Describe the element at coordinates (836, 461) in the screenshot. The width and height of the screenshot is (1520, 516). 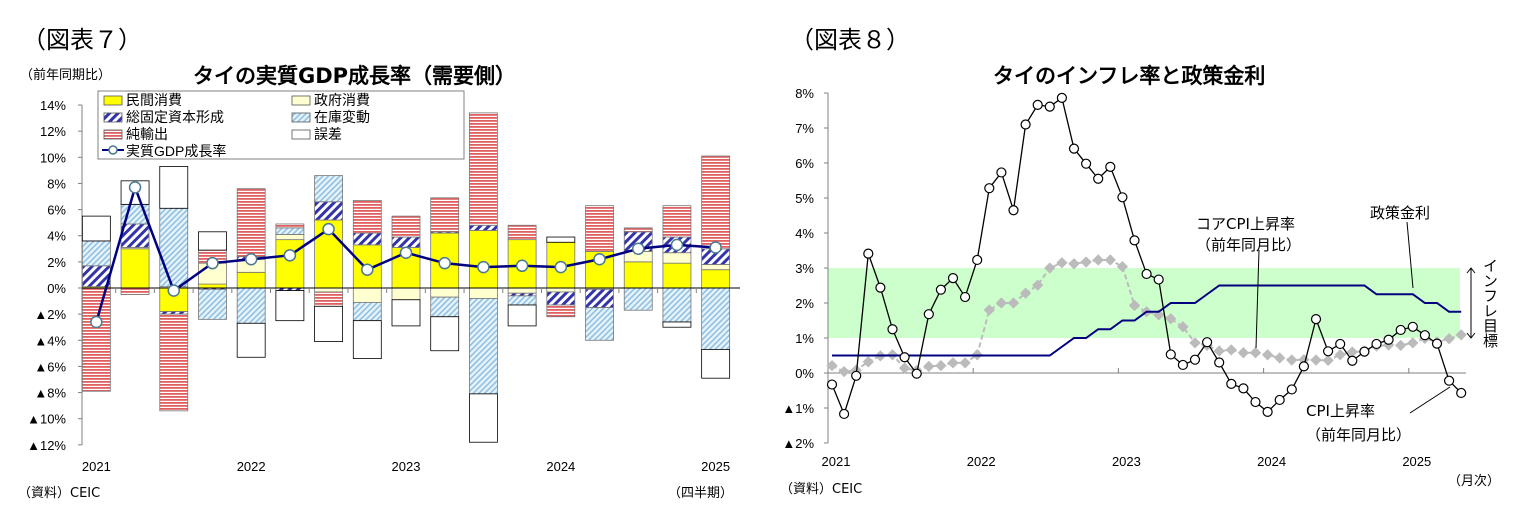
I see `right-x-tick-label: 2021` at that location.